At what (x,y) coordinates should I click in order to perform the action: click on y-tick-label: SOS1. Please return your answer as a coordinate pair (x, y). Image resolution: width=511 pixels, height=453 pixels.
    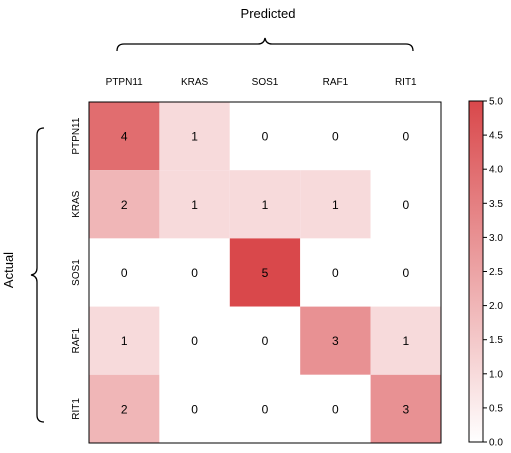
    Looking at the image, I should click on (76, 272).